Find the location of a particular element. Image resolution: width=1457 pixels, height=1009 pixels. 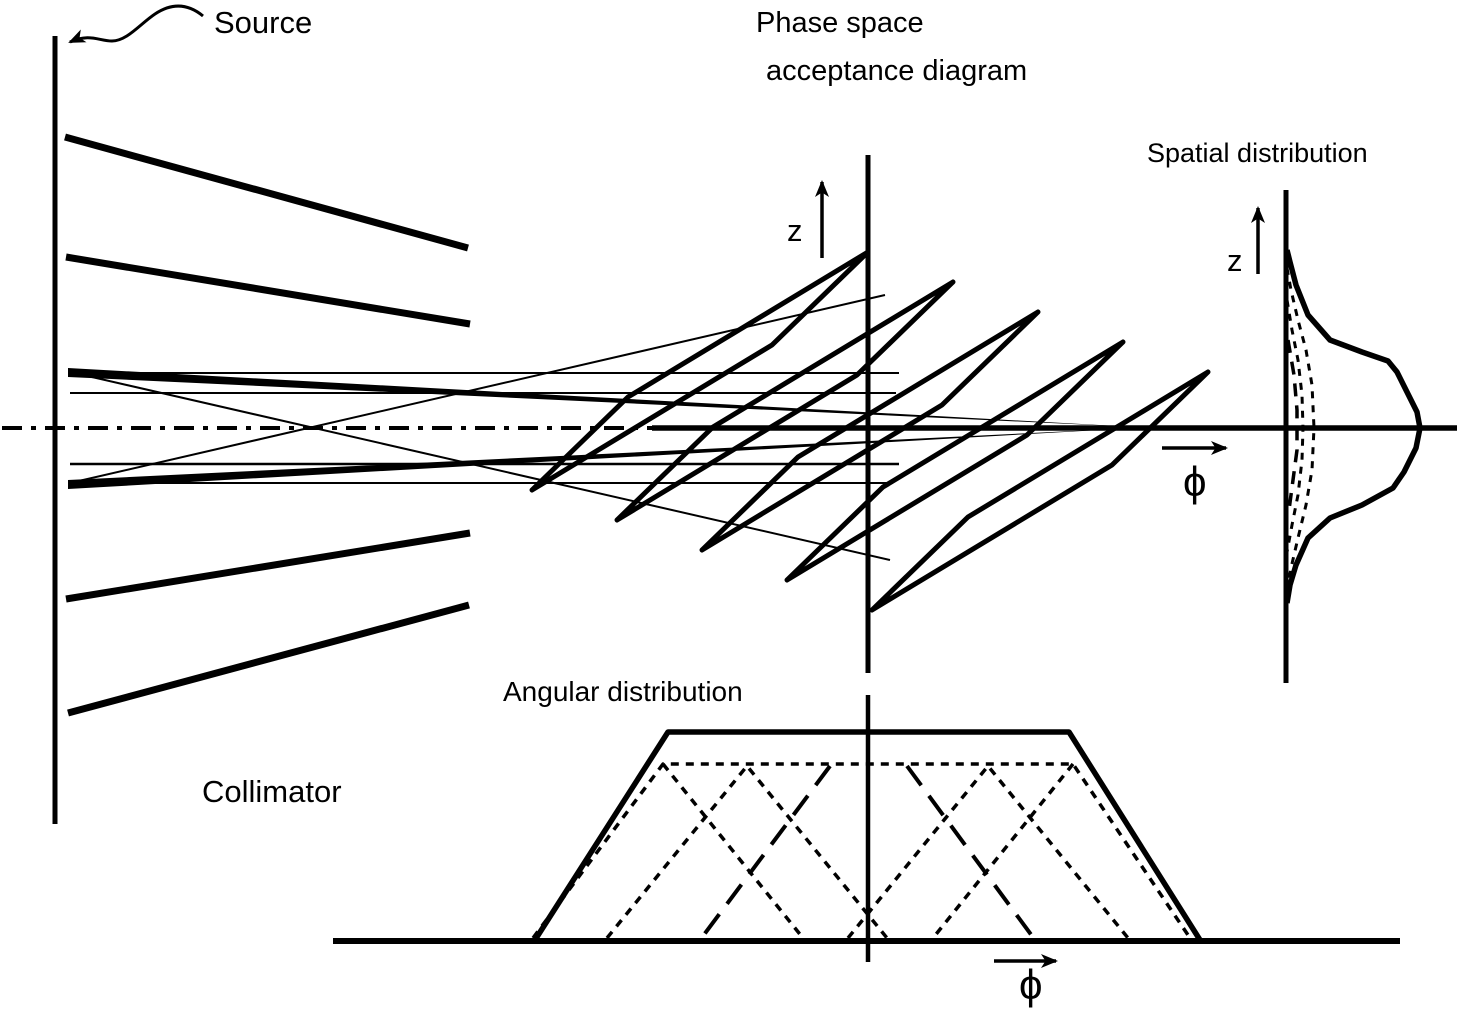

angular-channel2-triangle is located at coordinates (747, 852).